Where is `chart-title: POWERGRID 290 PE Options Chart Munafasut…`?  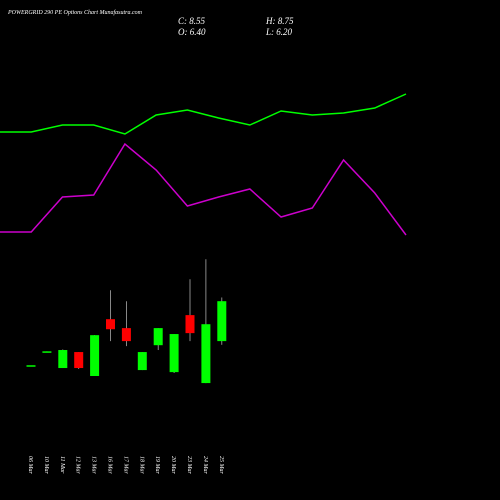
chart-title: POWERGRID 290 PE Options Chart Munafasut… is located at coordinates (75, 12).